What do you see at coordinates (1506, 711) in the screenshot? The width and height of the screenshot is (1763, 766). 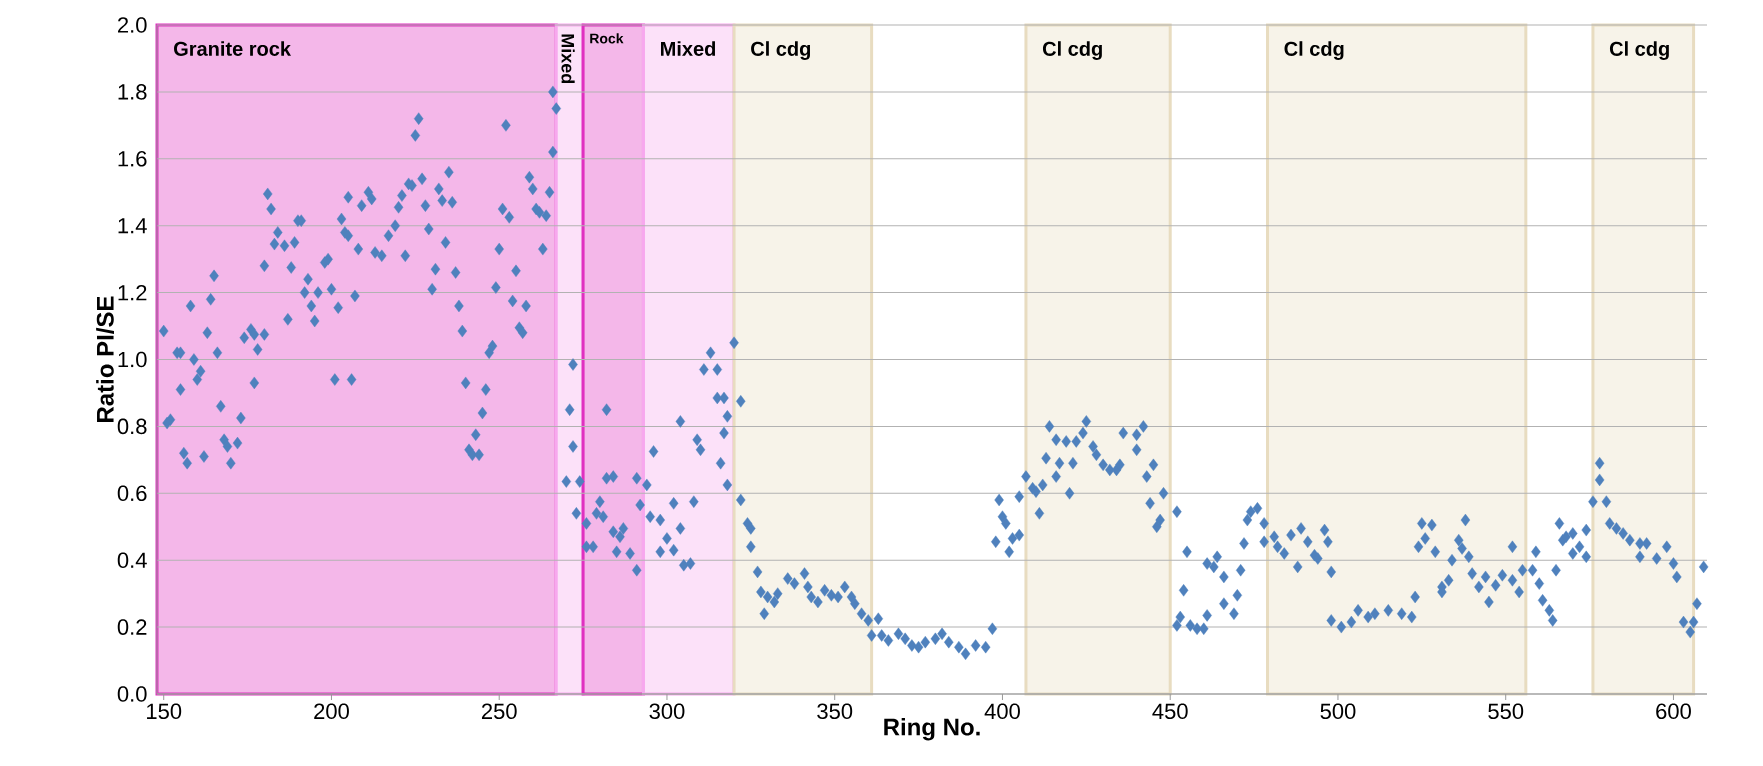 I see `x-tick-label: 550` at bounding box center [1506, 711].